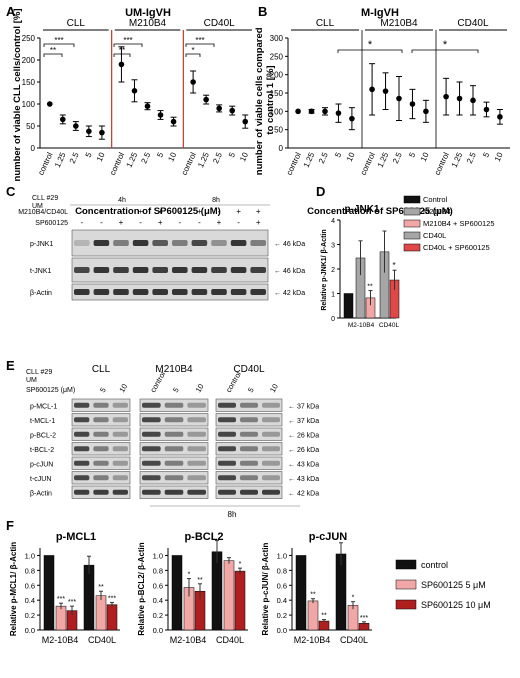 The height and width of the screenshot is (678, 520). What do you see at coordinates (216, 200) in the screenshot?
I see `panel-c-time-8h: 8h` at bounding box center [216, 200].